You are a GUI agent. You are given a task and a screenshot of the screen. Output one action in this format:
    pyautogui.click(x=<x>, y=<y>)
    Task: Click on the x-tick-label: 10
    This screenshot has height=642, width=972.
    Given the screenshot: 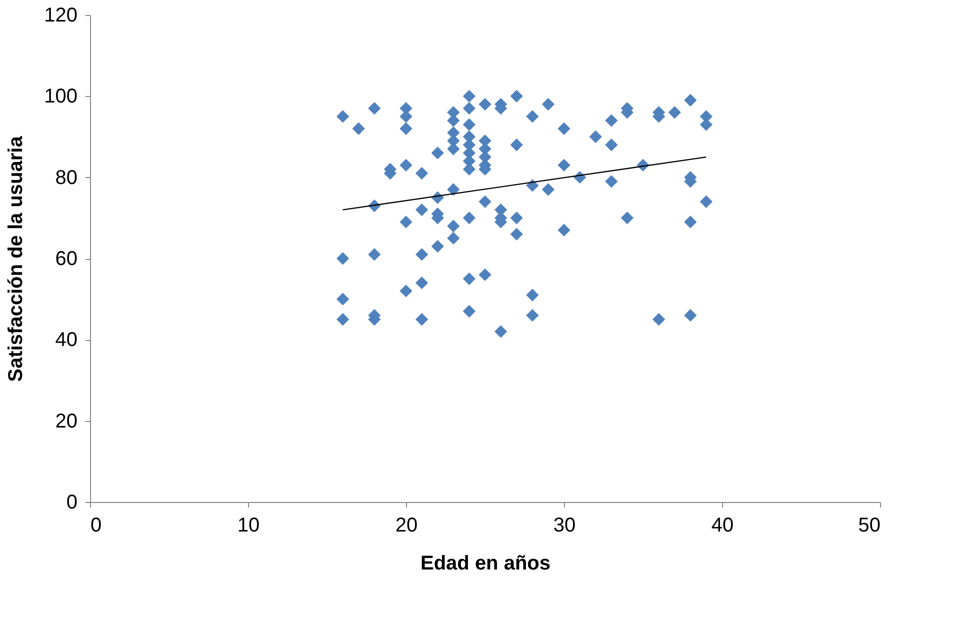 What is the action you would take?
    pyautogui.click(x=248, y=525)
    